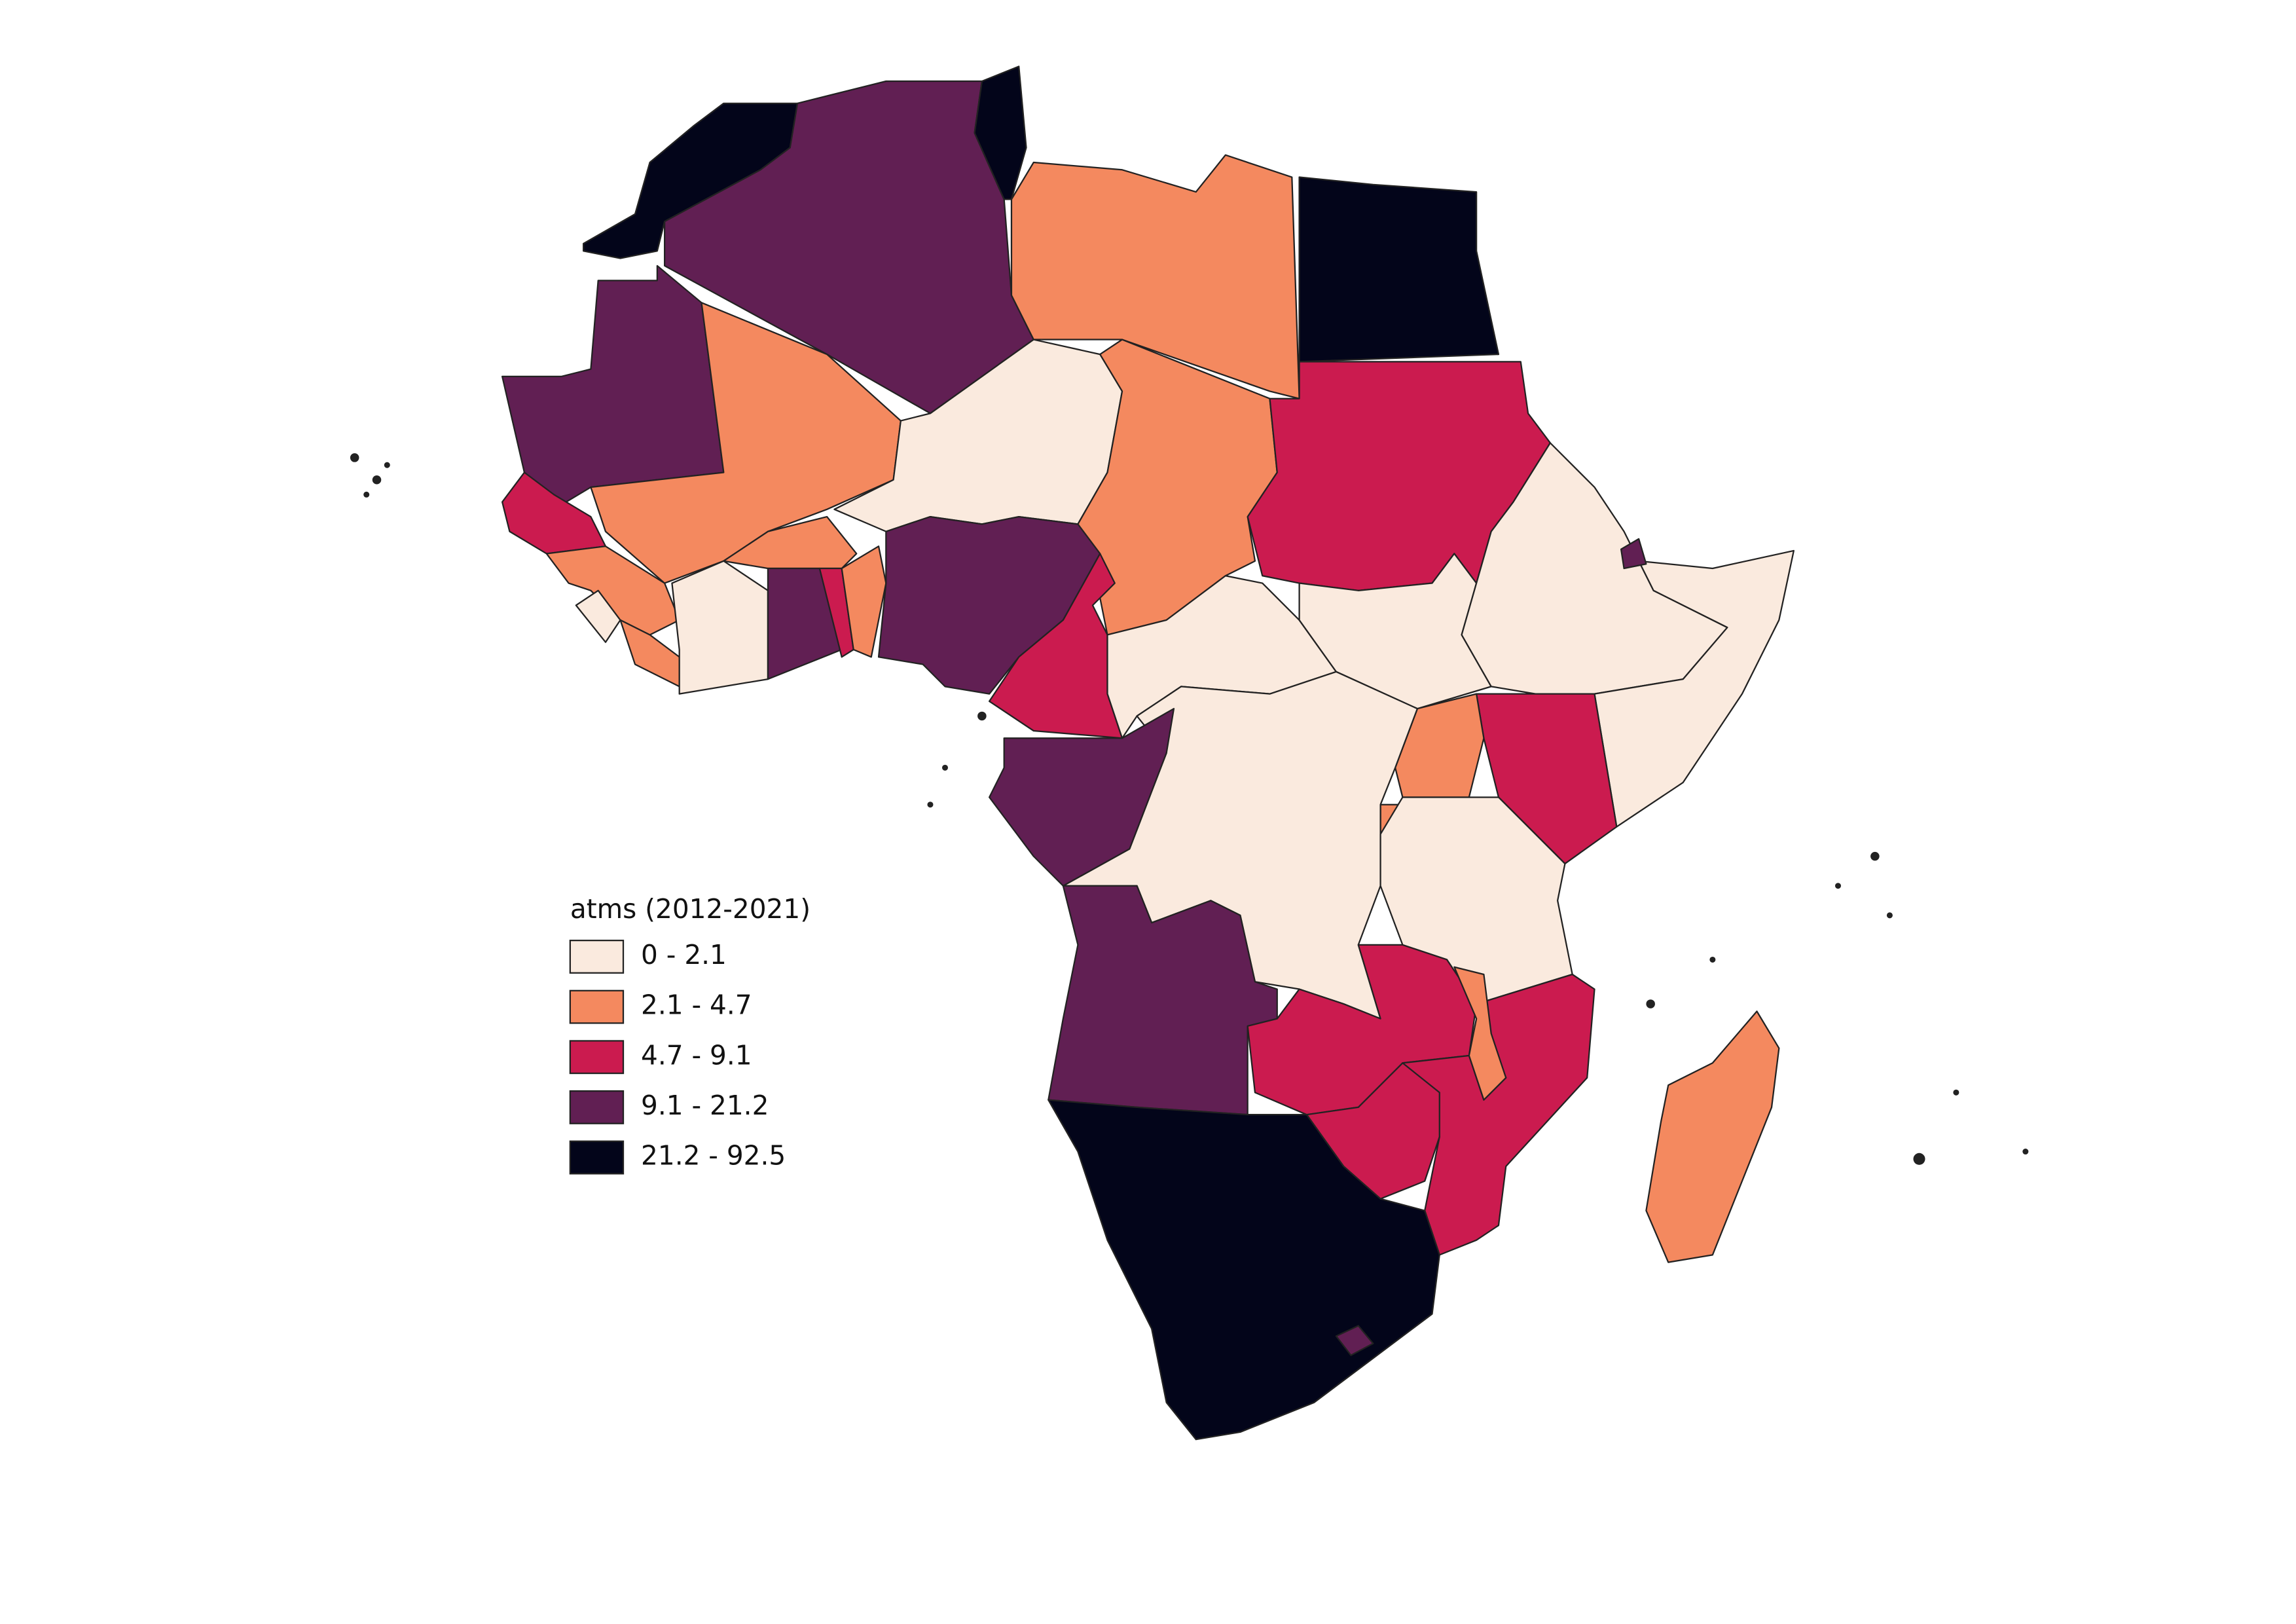  I want to click on legend-label: 9.1 - 21.2, so click(705, 1105).